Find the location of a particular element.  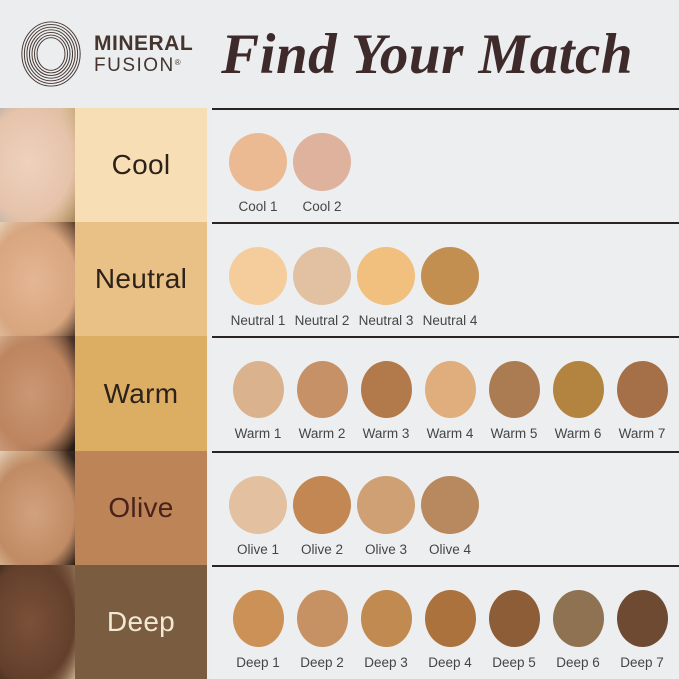

shade-category-label: Deep is located at coordinates (141, 621).